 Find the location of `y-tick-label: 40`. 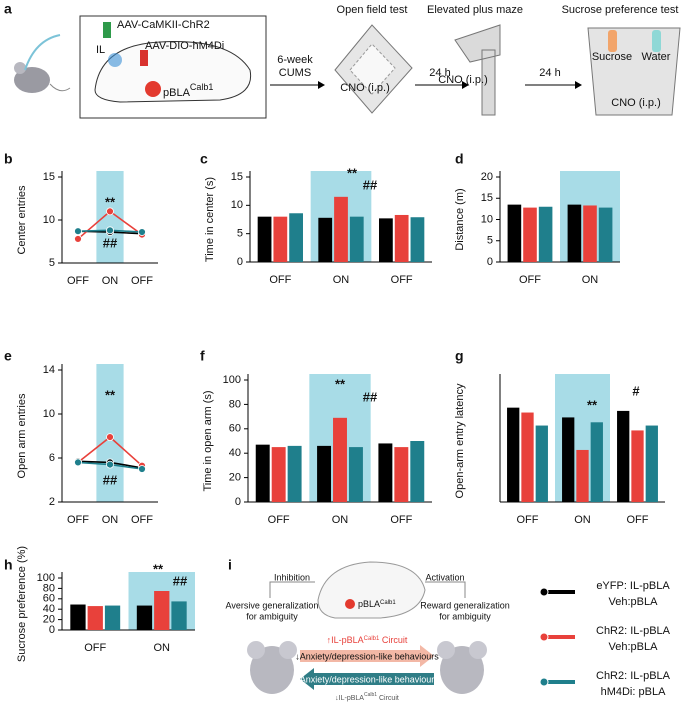

y-tick-label: 40 is located at coordinates (235, 453).